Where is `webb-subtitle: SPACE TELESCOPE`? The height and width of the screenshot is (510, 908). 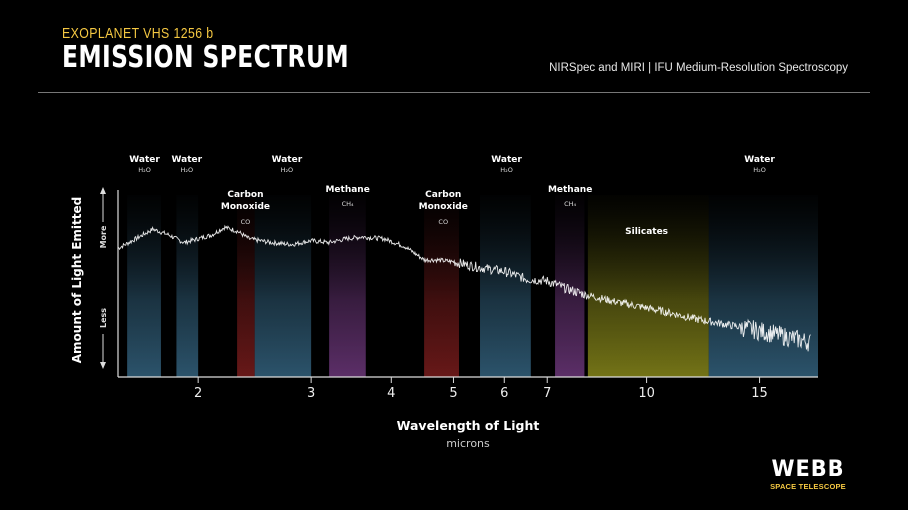 webb-subtitle: SPACE TELESCOPE is located at coordinates (808, 486).